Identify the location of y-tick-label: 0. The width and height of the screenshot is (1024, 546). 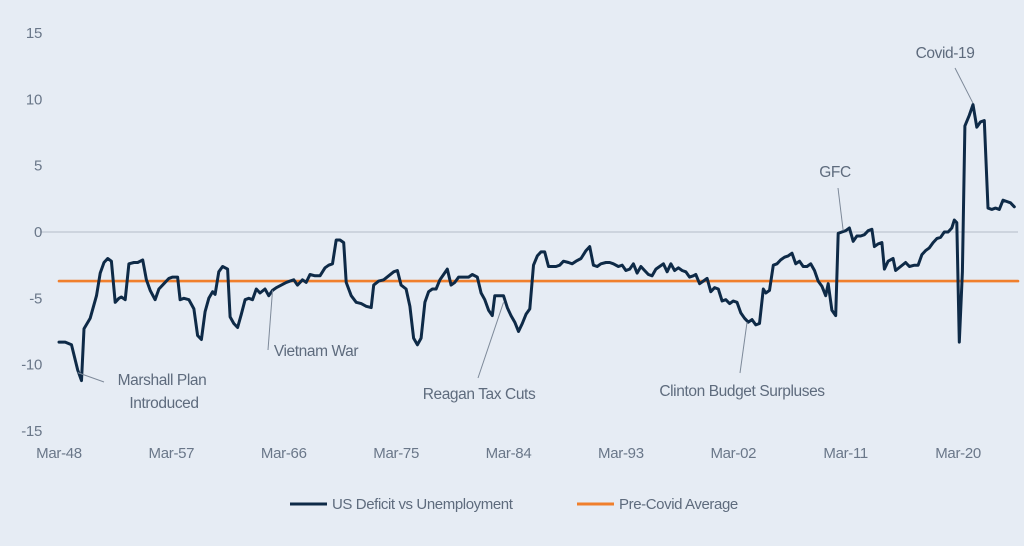
(38, 232).